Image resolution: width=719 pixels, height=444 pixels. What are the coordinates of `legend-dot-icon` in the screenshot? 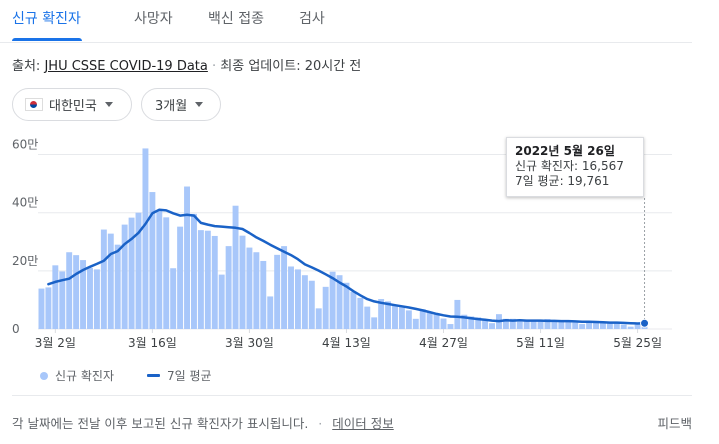 It's located at (44, 375).